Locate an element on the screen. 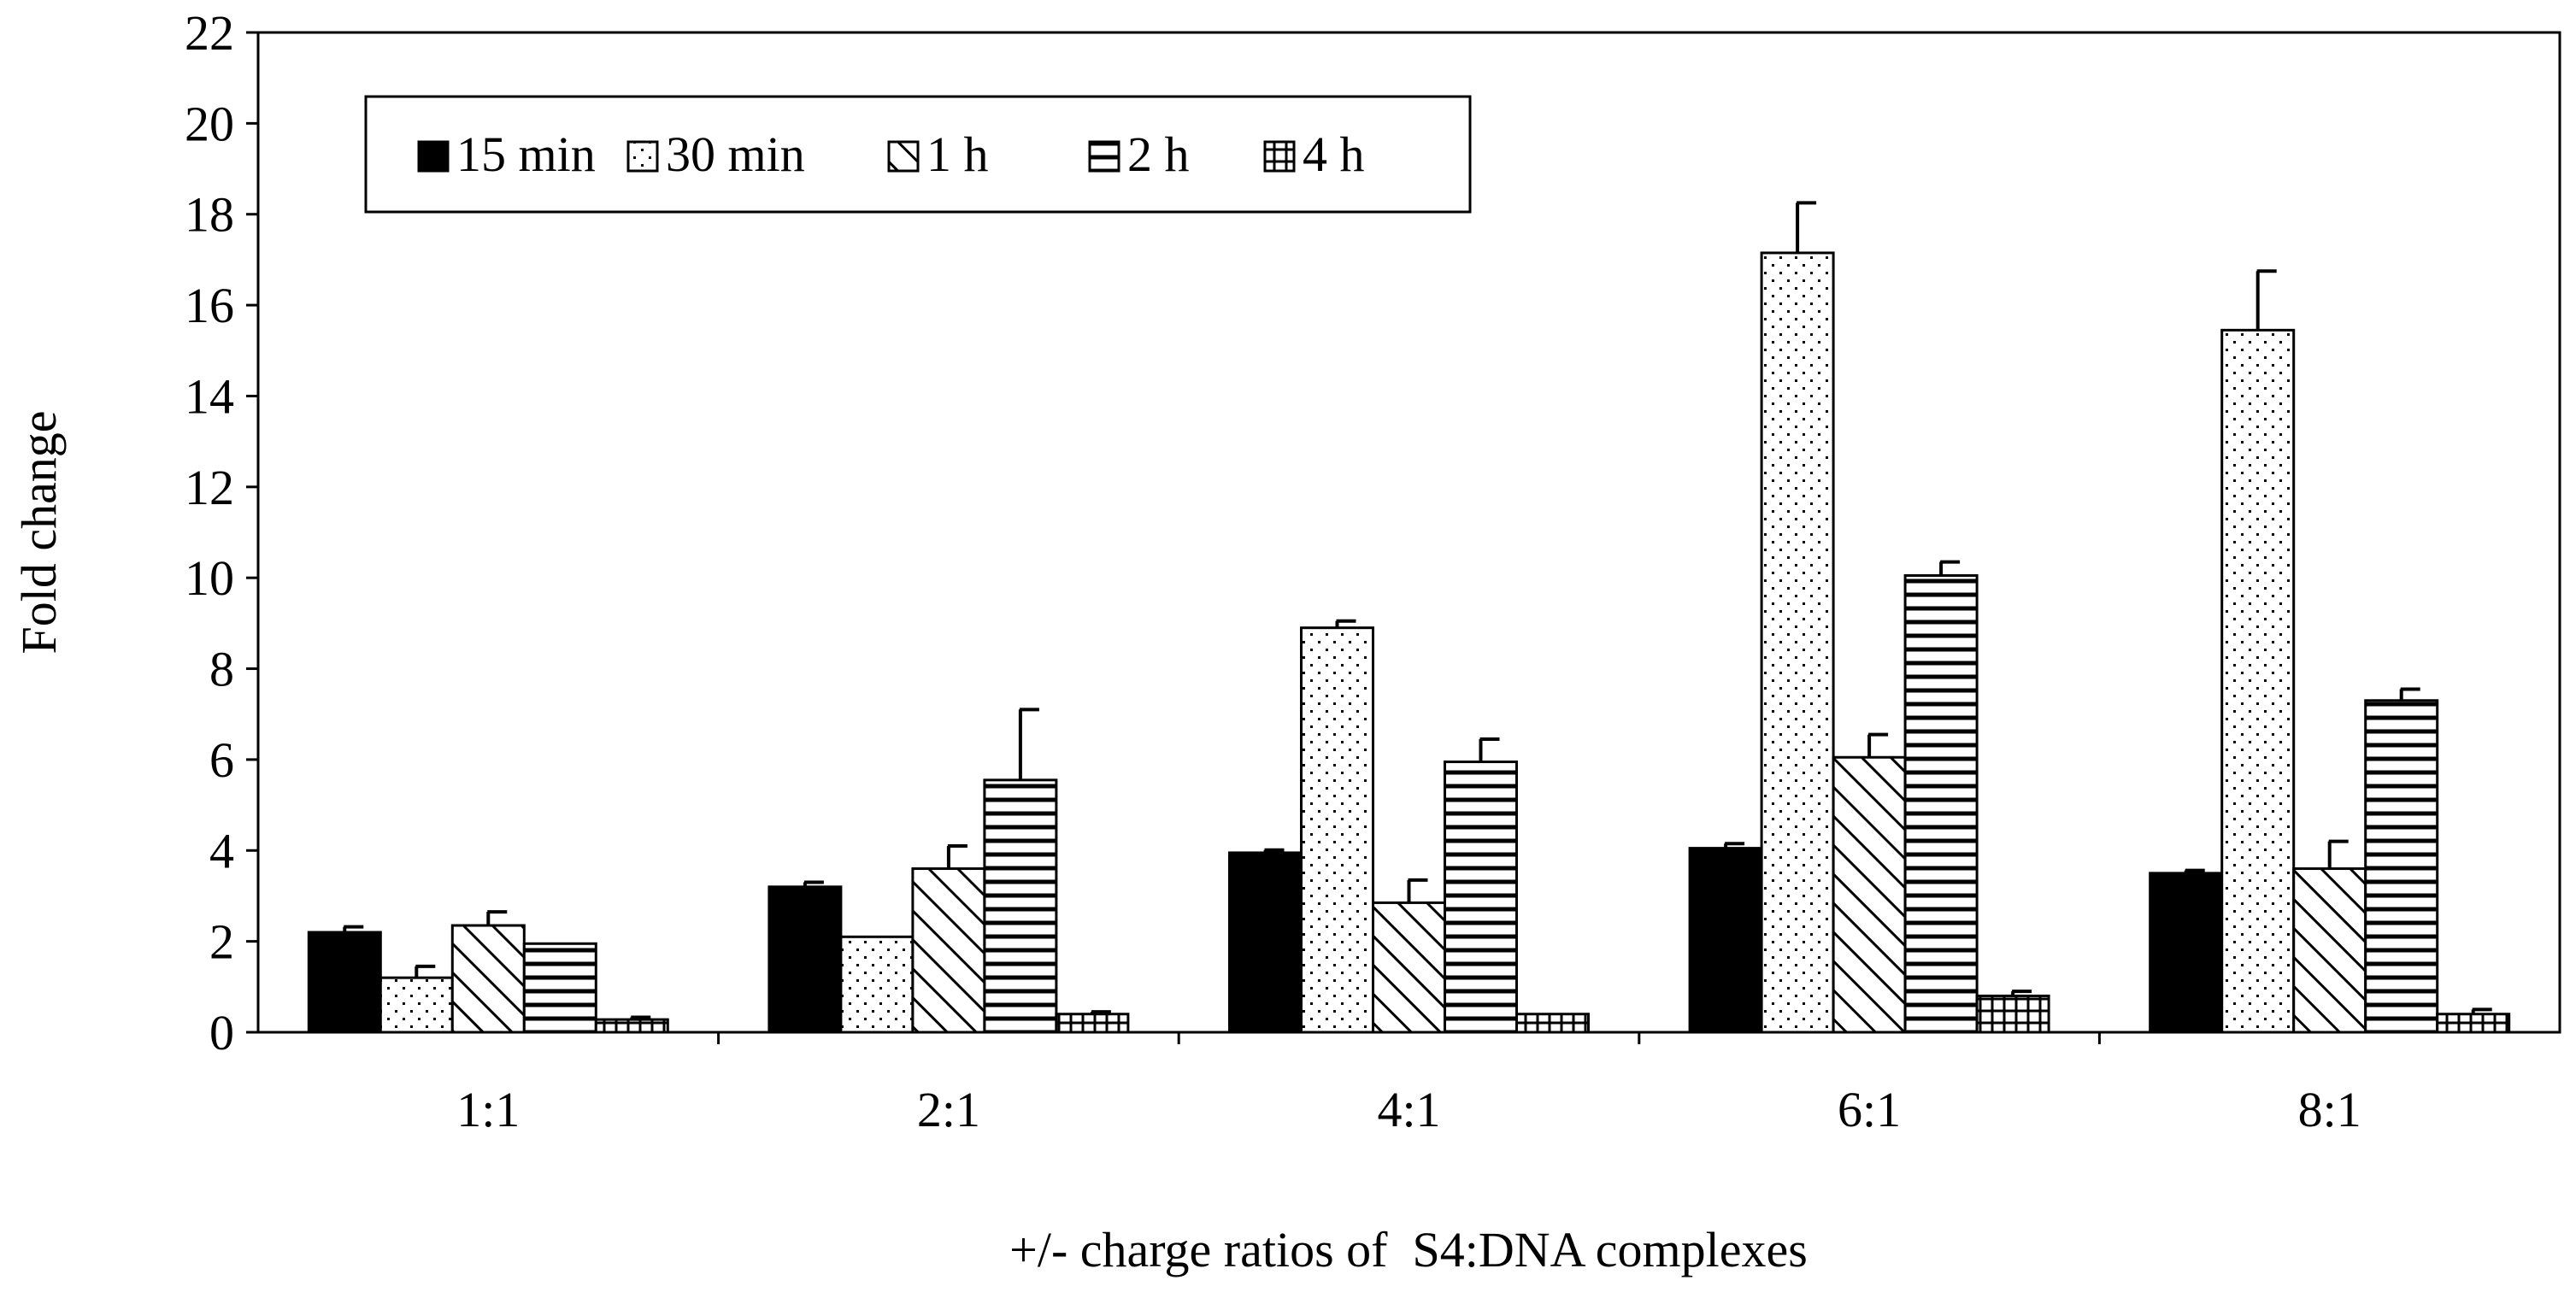  bar-15-min-1:1 is located at coordinates (344, 982).